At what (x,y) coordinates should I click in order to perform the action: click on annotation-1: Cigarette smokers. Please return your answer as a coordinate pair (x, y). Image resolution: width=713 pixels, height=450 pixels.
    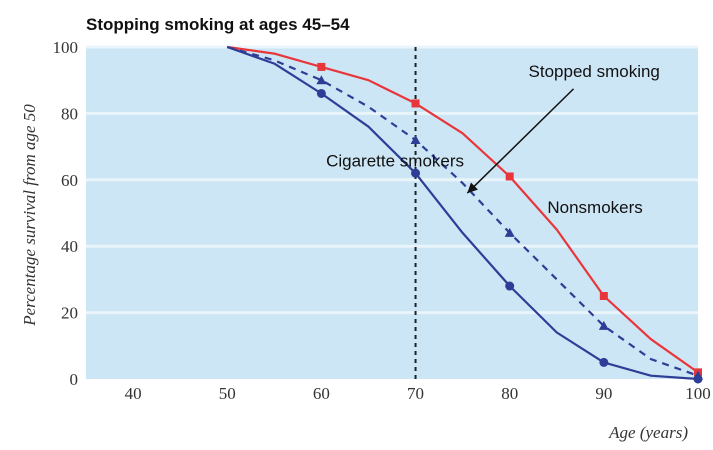
    Looking at the image, I should click on (395, 161).